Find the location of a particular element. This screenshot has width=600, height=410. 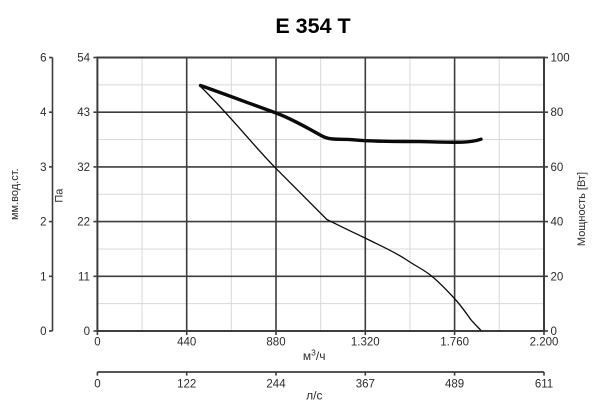

svg-text: 60 is located at coordinates (557, 168).